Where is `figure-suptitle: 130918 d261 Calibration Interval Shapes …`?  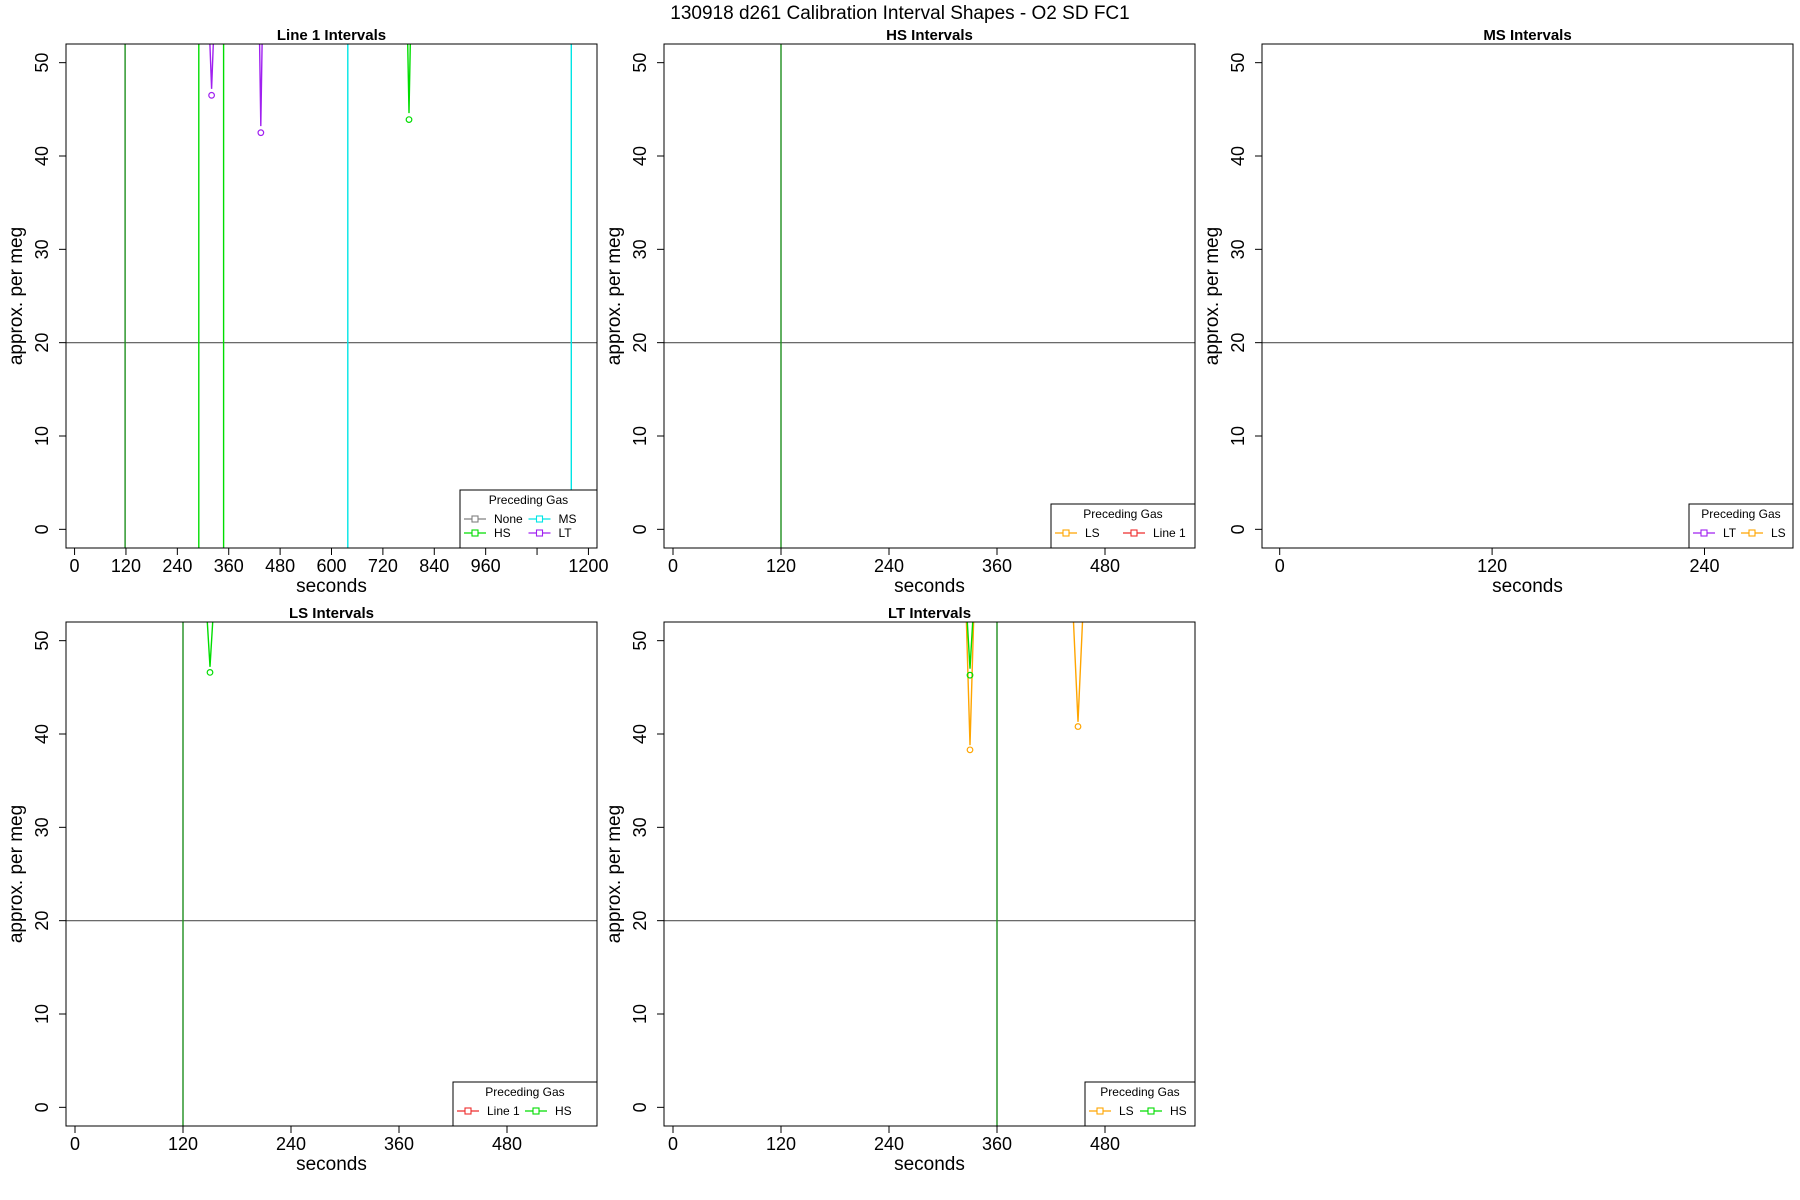
figure-suptitle: 130918 d261 Calibration Interval Shapes … is located at coordinates (899, 13).